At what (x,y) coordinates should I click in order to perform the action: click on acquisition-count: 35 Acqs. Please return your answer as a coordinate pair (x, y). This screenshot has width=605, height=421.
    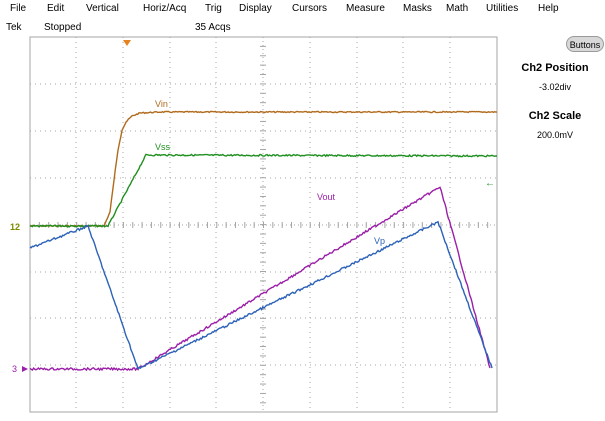
    Looking at the image, I should click on (213, 27).